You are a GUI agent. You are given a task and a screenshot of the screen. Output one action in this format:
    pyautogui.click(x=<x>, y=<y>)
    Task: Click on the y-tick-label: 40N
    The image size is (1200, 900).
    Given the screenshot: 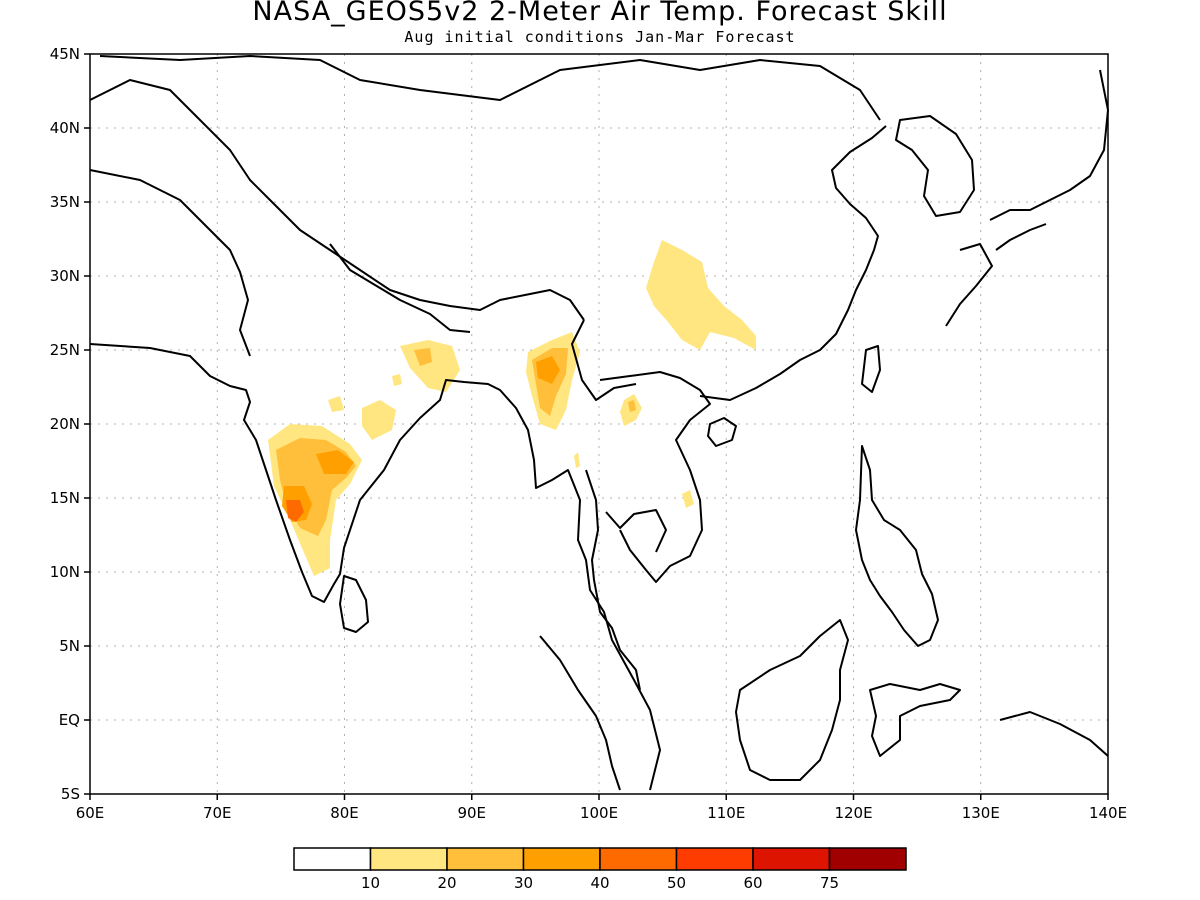 What is the action you would take?
    pyautogui.click(x=65, y=128)
    